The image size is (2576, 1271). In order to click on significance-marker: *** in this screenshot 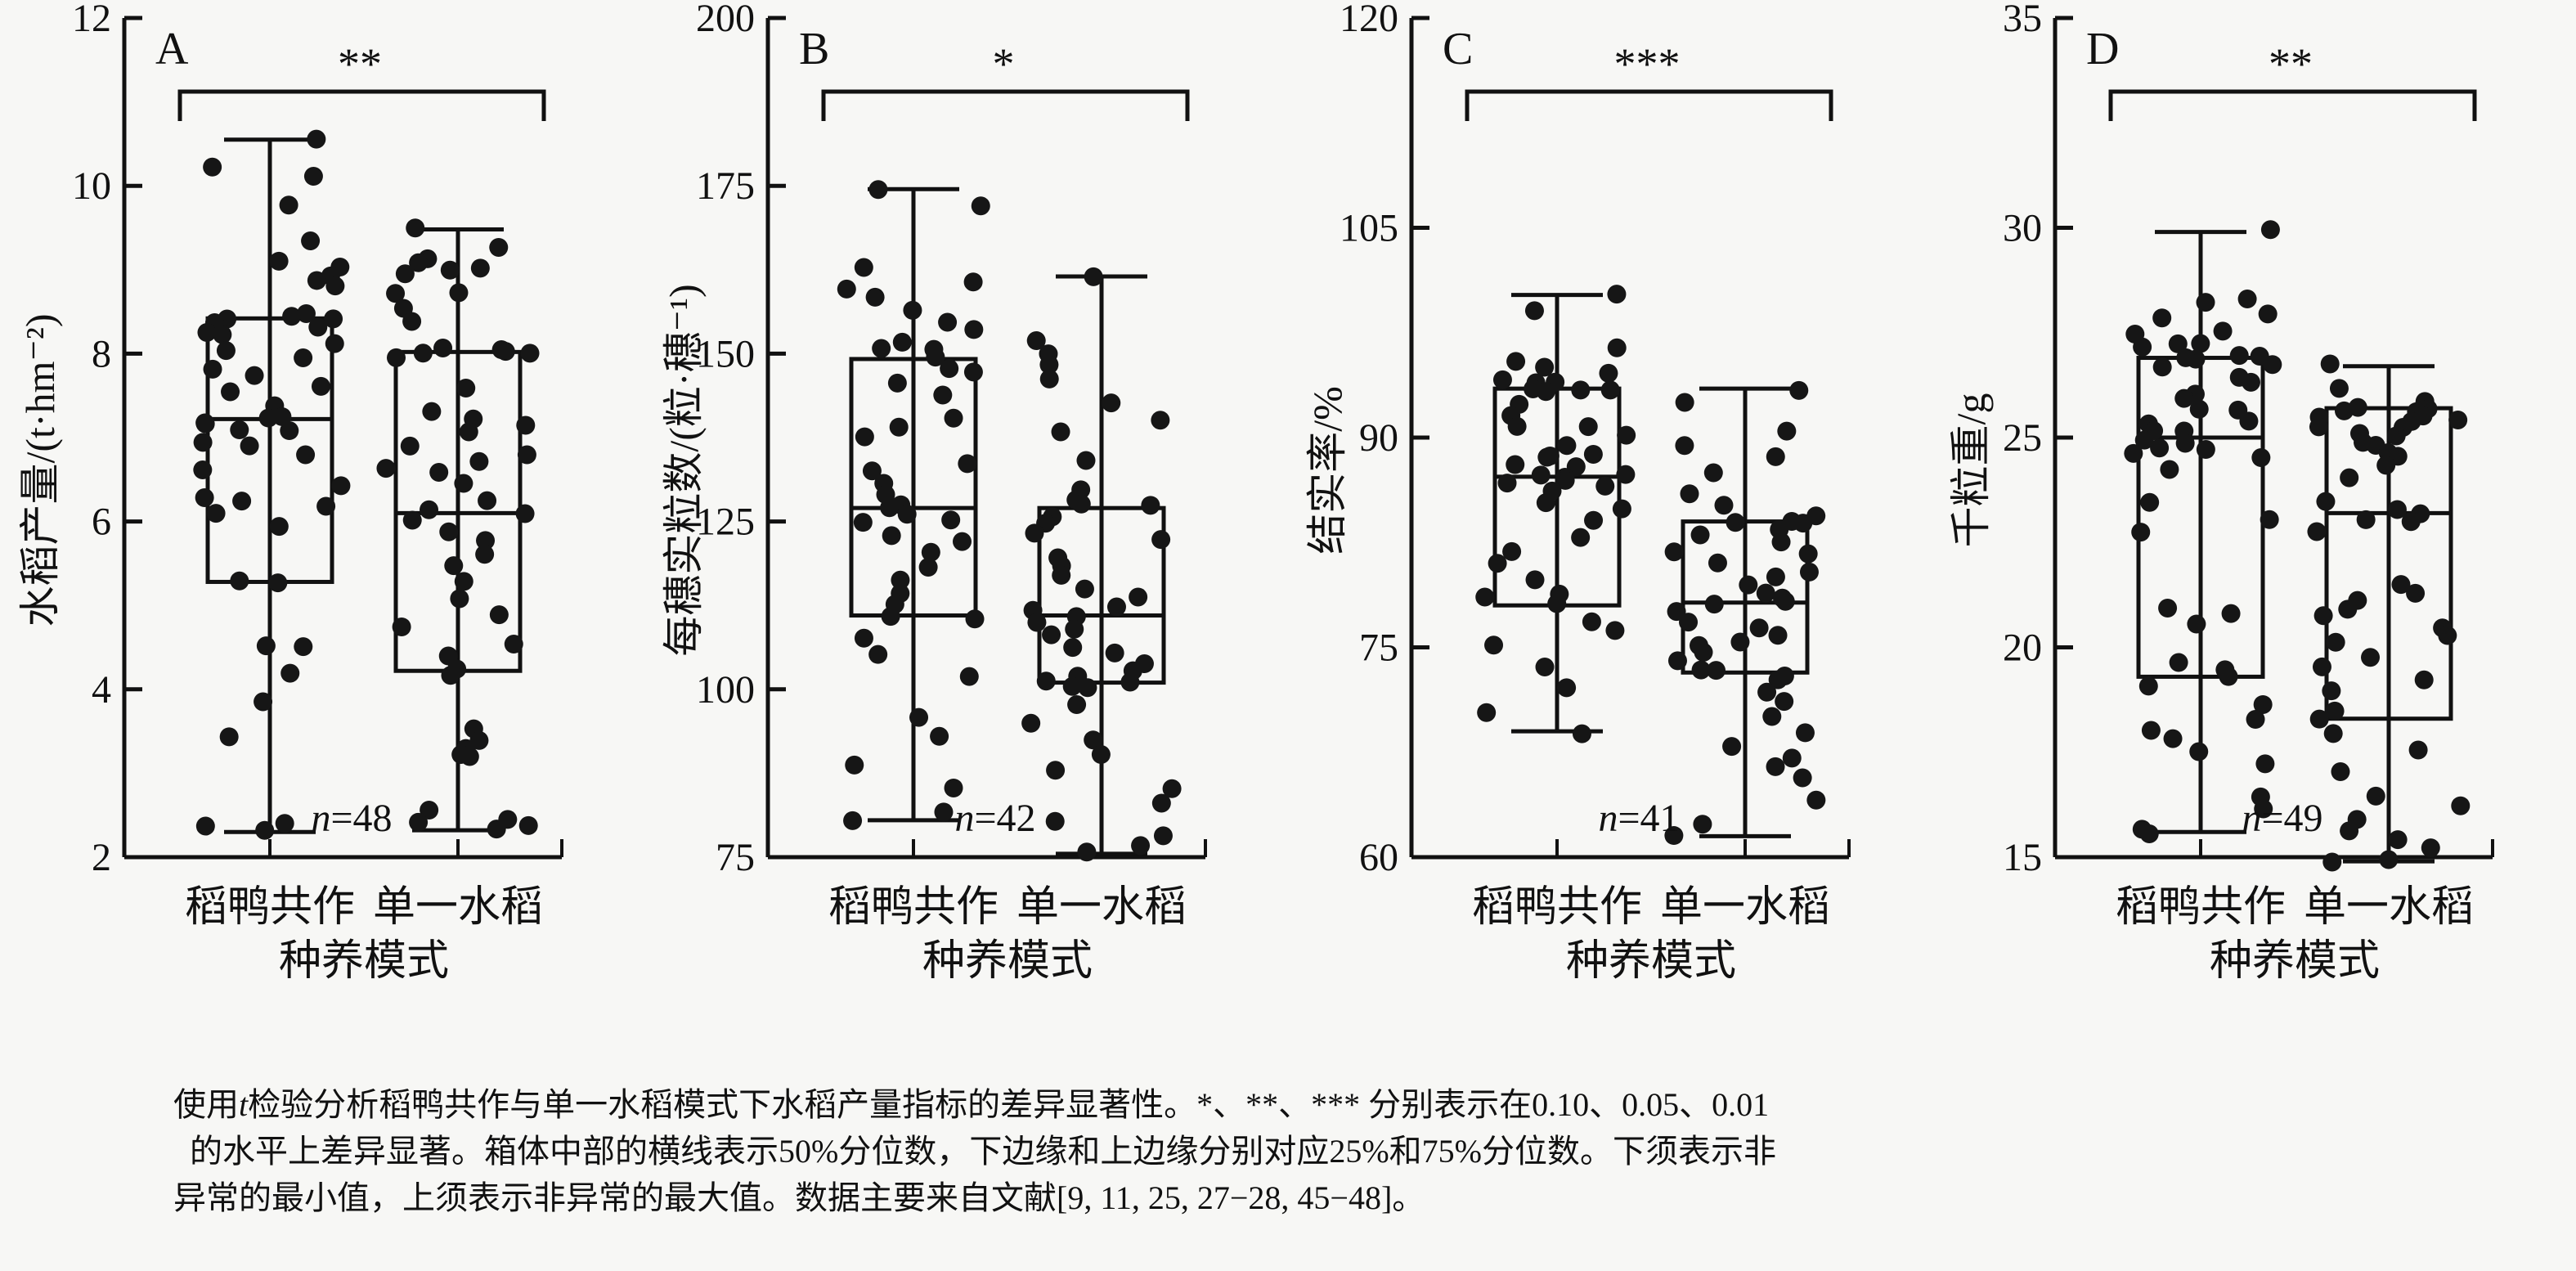, I will do `click(1647, 63)`.